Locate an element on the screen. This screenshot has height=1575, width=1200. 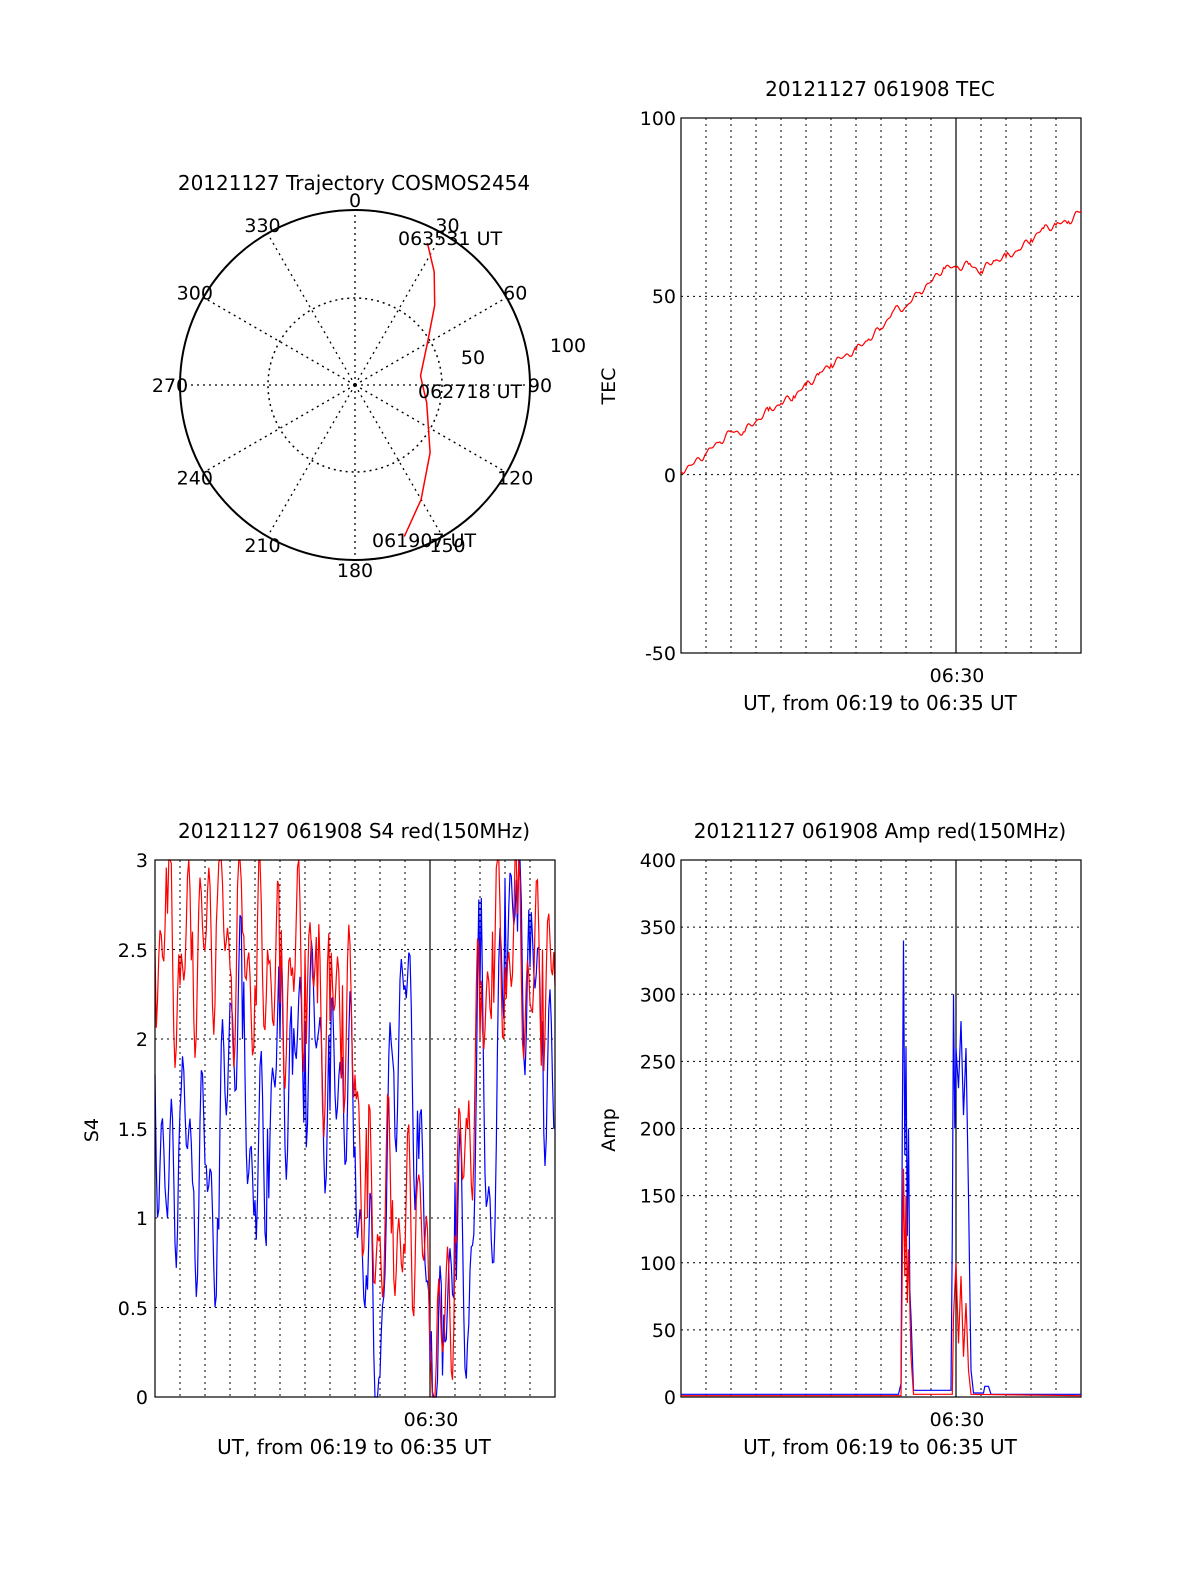
amp-ytick-label: 300 is located at coordinates (658, 995).